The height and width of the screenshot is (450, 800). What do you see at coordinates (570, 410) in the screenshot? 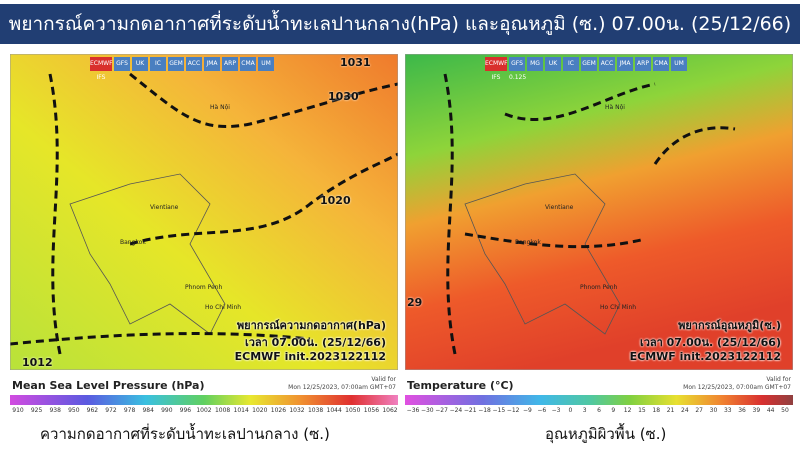
I see `scale-label: 0` at bounding box center [570, 410].